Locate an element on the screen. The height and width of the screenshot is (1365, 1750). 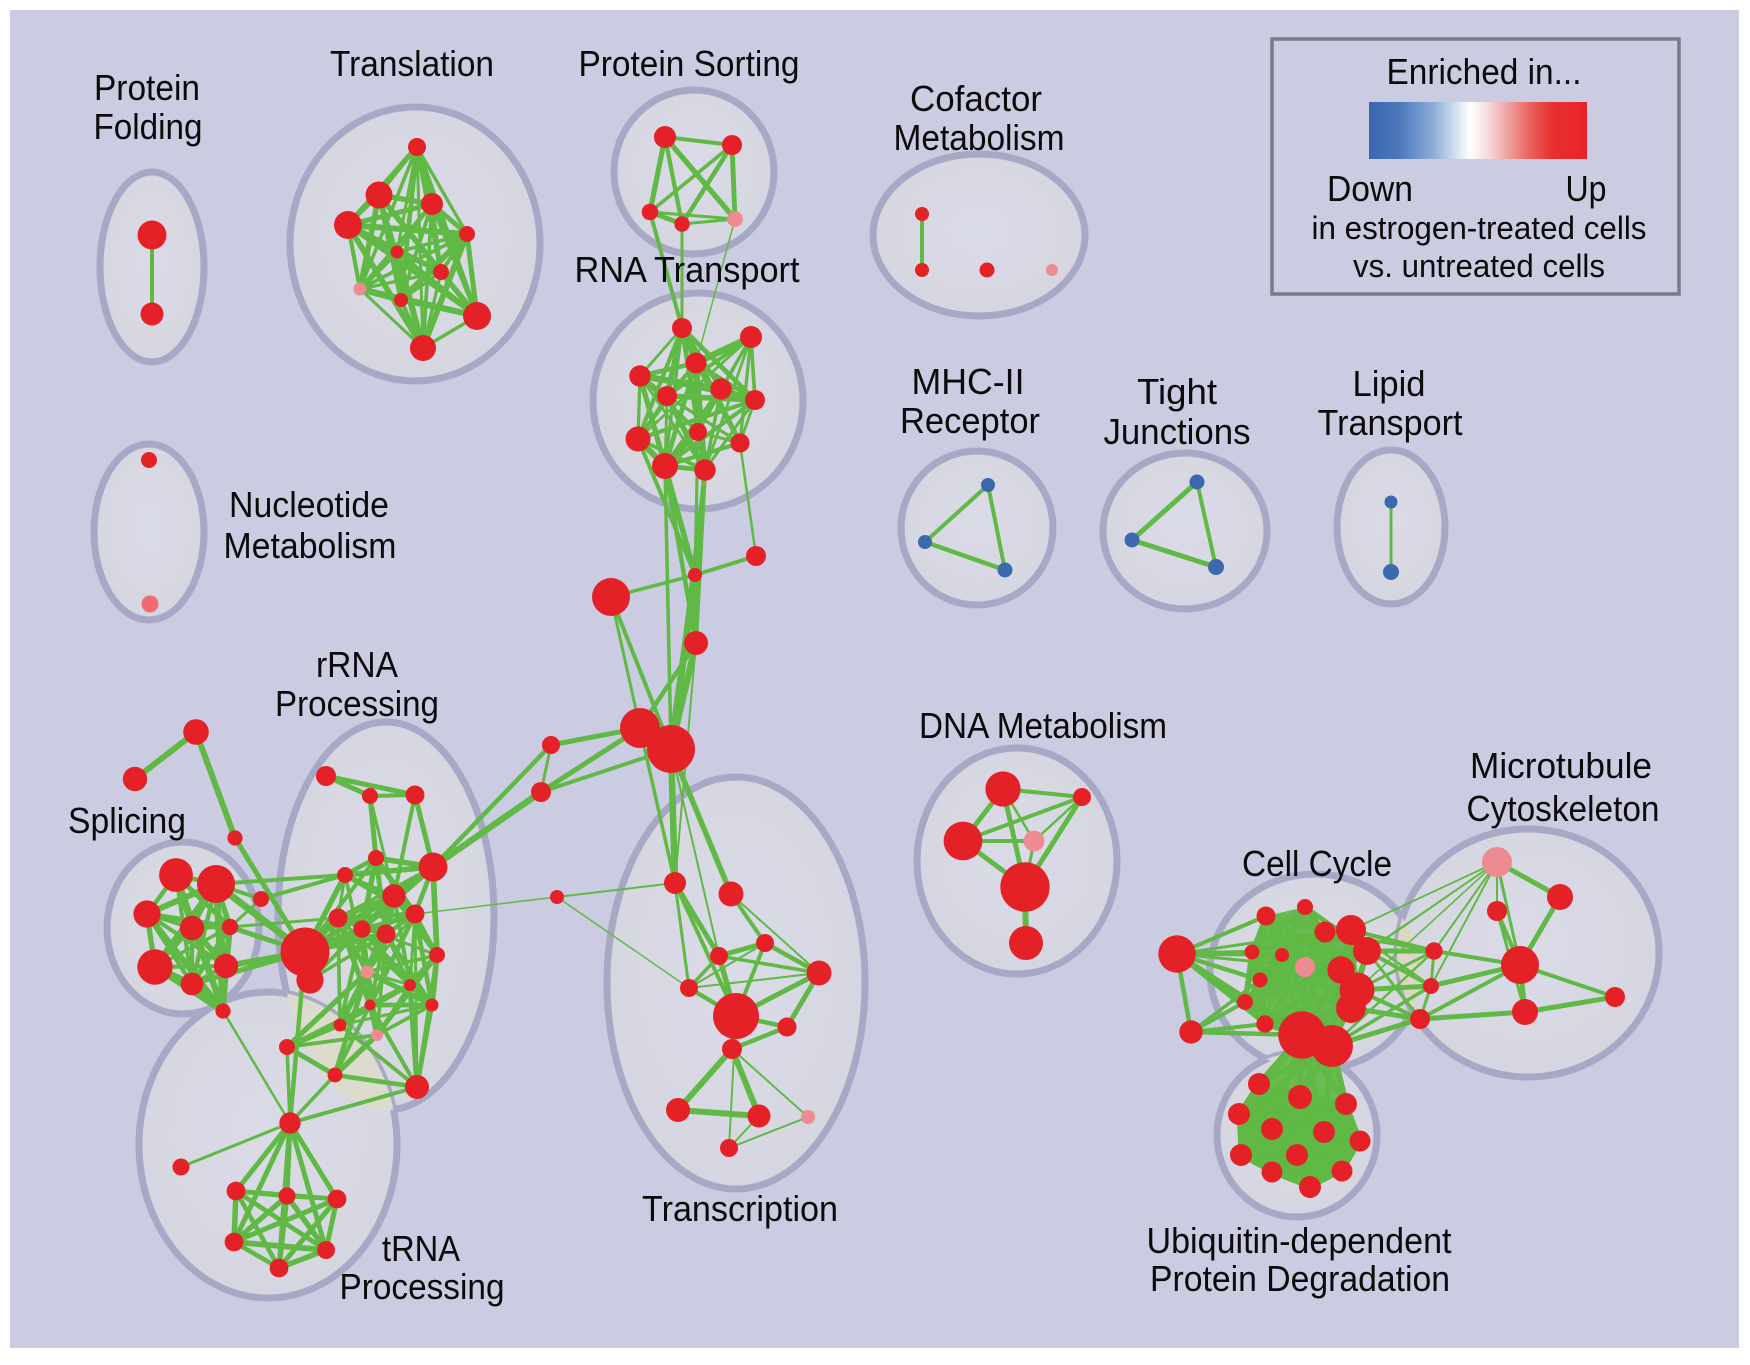
svg-text: Cofactor is located at coordinates (976, 98).